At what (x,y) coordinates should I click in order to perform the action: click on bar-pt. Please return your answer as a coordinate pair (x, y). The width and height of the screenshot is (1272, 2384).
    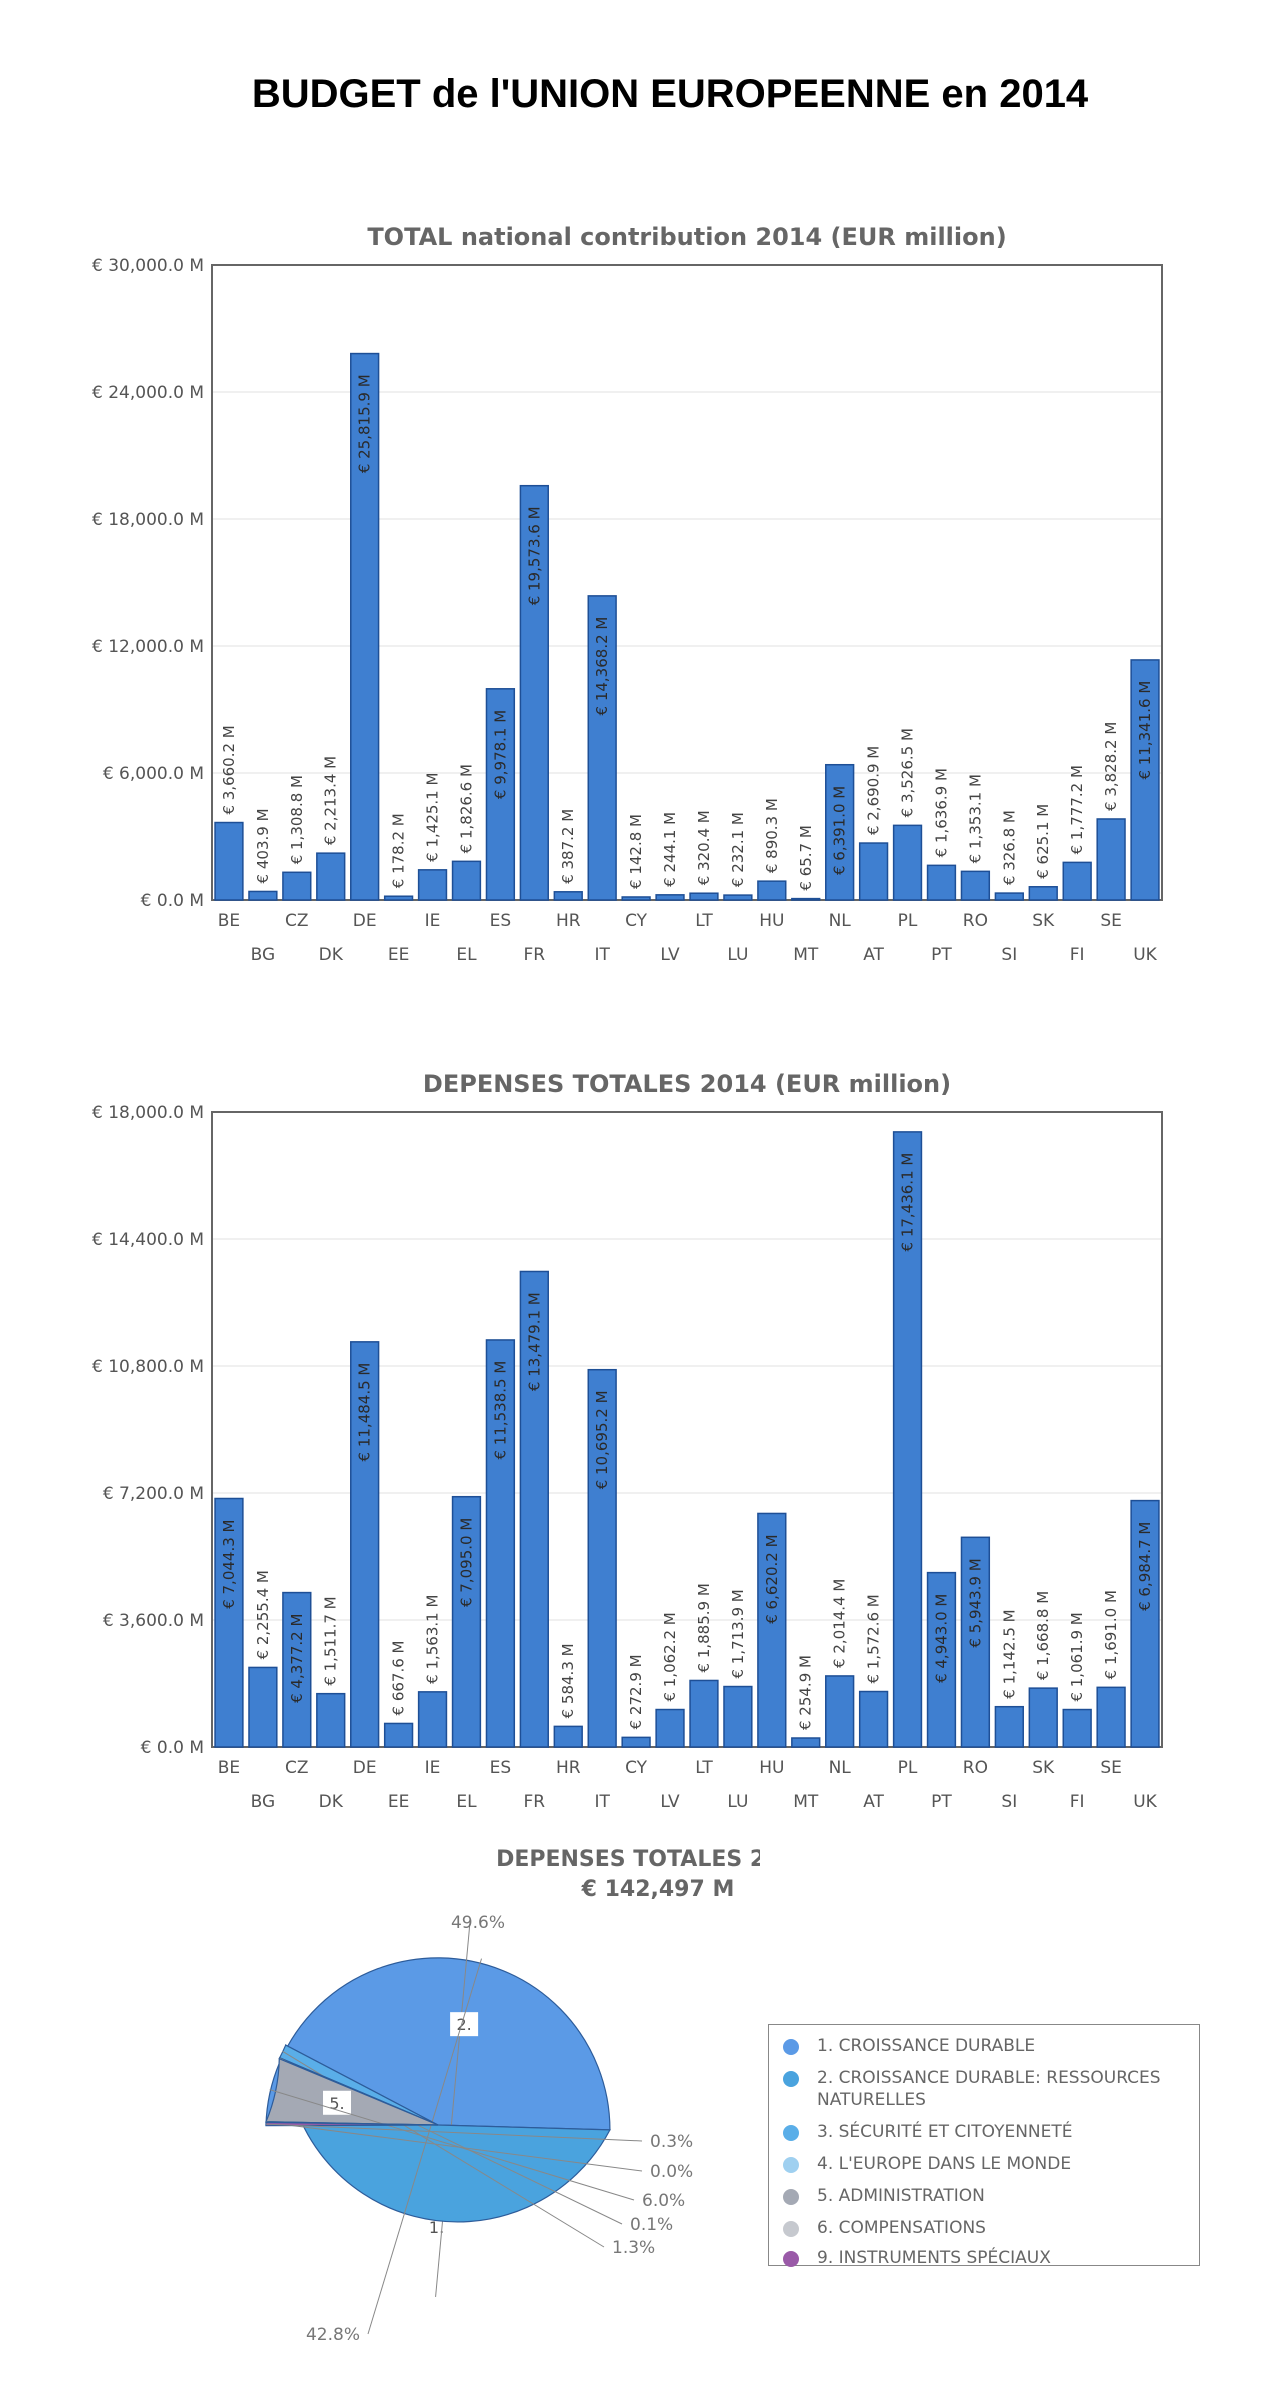
    Looking at the image, I should click on (941, 1659).